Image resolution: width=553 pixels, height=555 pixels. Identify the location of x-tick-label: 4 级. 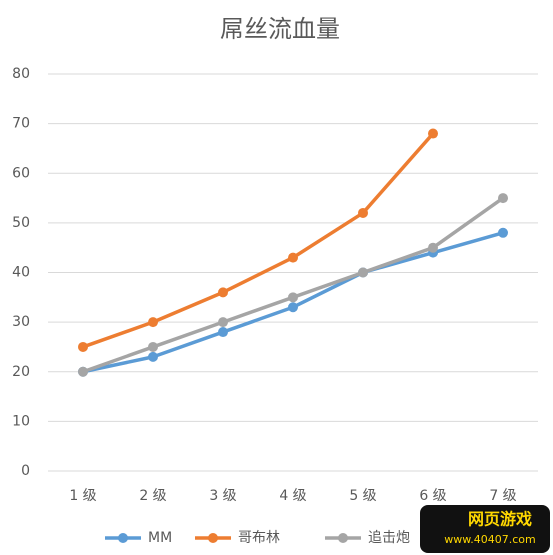
(292, 496).